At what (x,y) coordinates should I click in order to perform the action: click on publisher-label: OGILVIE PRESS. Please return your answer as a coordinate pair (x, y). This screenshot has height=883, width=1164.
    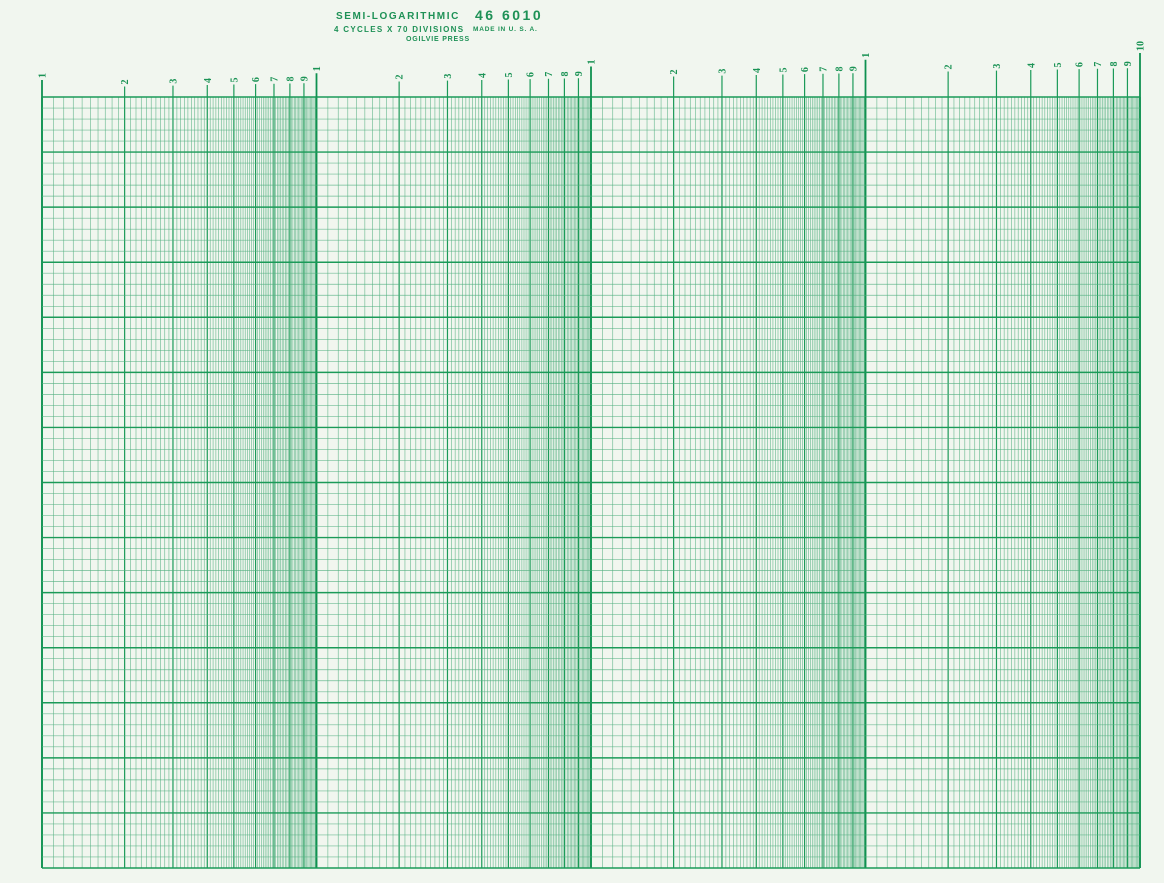
    Looking at the image, I should click on (438, 39).